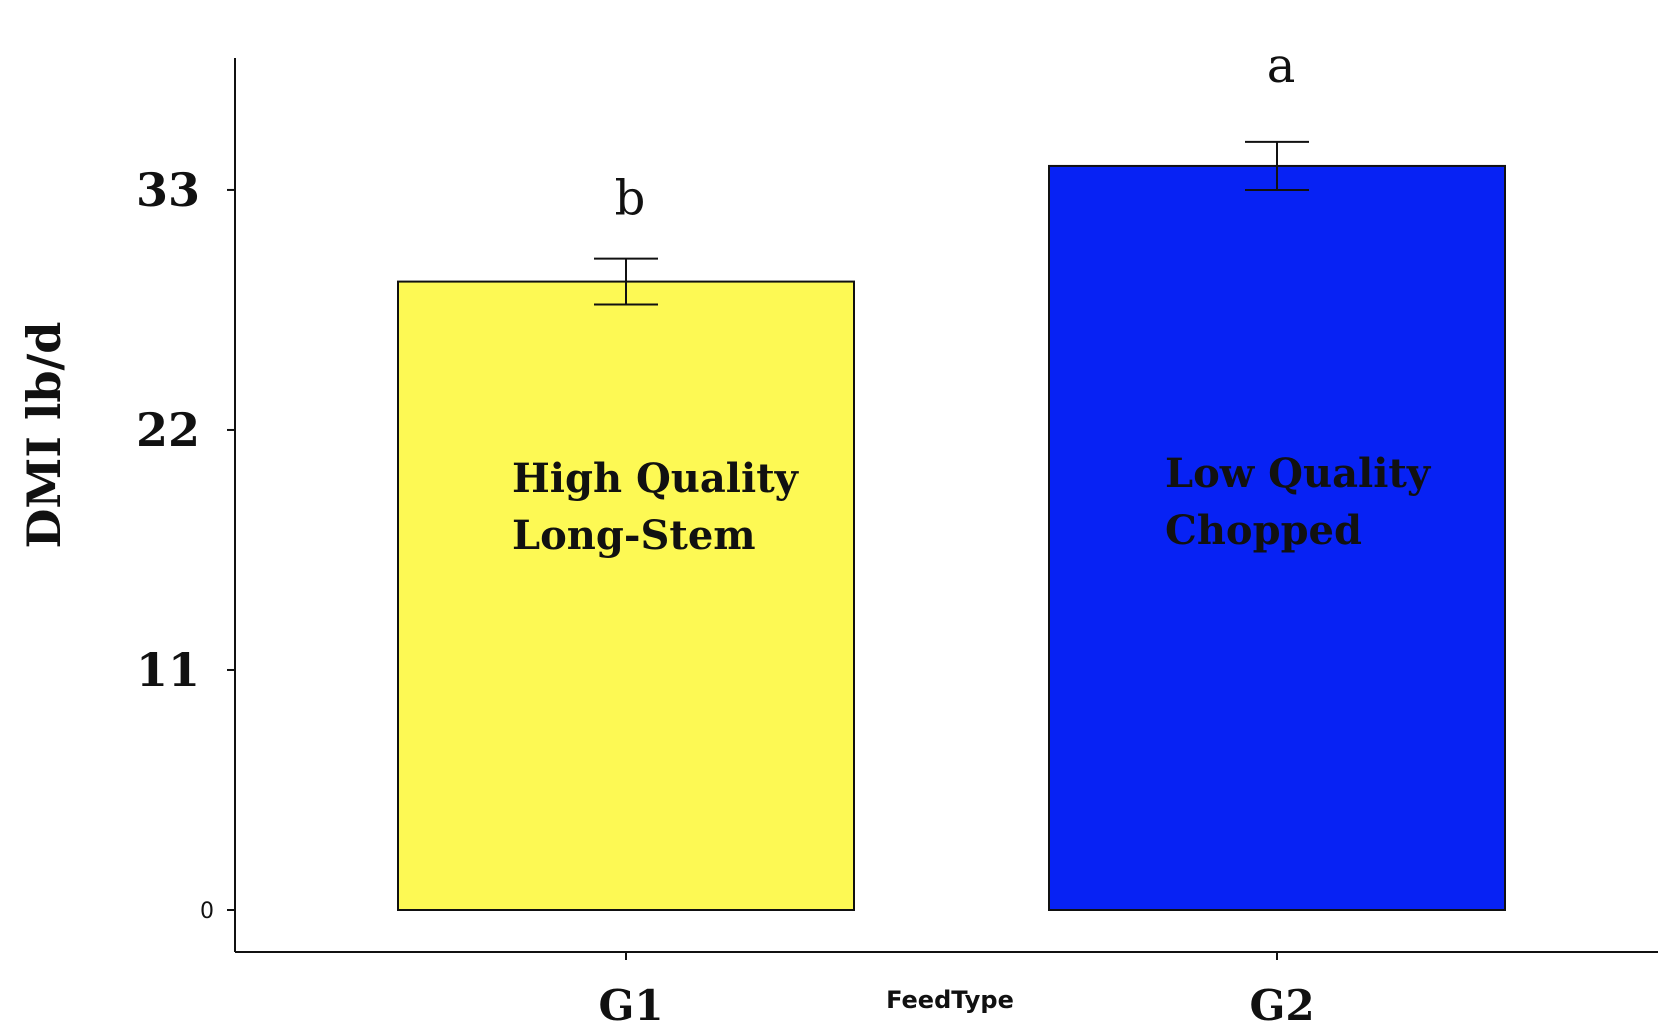 The width and height of the screenshot is (1658, 1030). I want to click on y-tick-label: 33, so click(168, 190).